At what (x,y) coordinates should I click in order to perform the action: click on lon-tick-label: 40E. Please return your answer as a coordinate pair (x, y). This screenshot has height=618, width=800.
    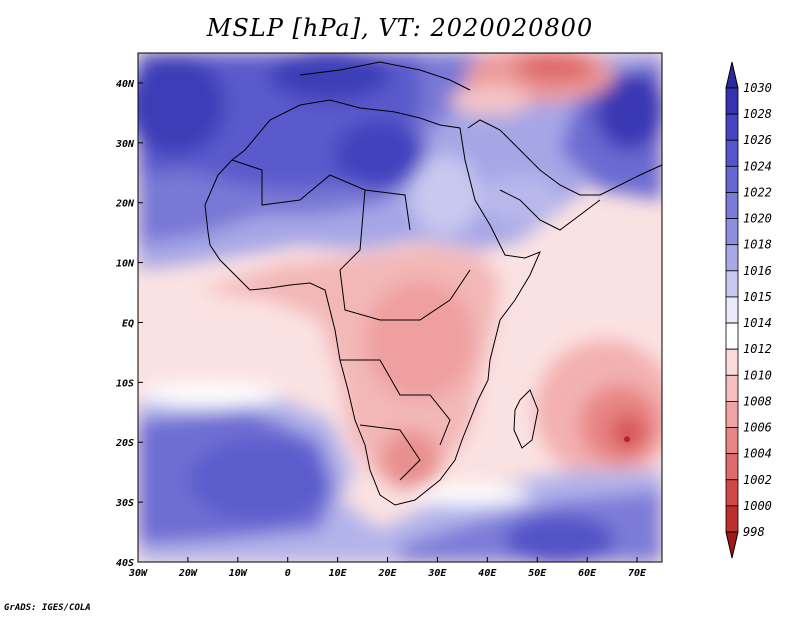
    Looking at the image, I should click on (487, 573).